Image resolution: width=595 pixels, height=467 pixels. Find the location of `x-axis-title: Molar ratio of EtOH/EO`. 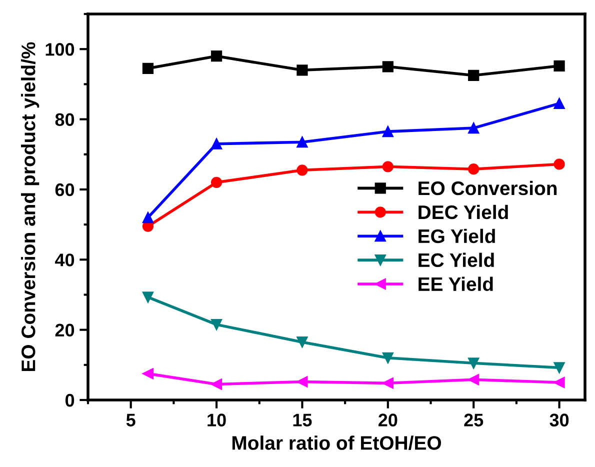

x-axis-title: Molar ratio of EtOH/EO is located at coordinates (337, 443).